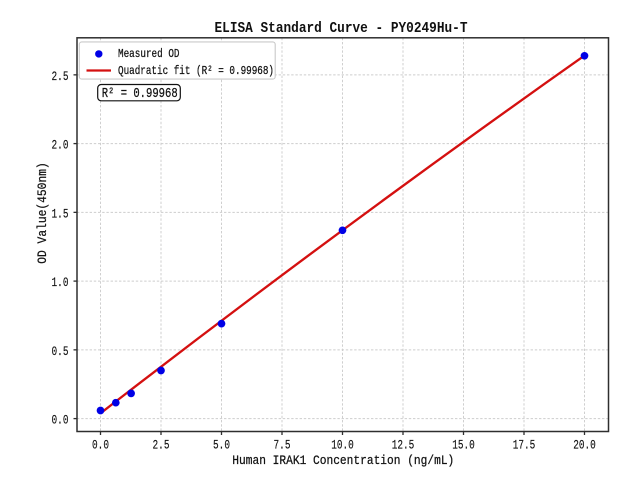  Describe the element at coordinates (524, 444) in the screenshot. I see `svg-text: 17.5` at that location.